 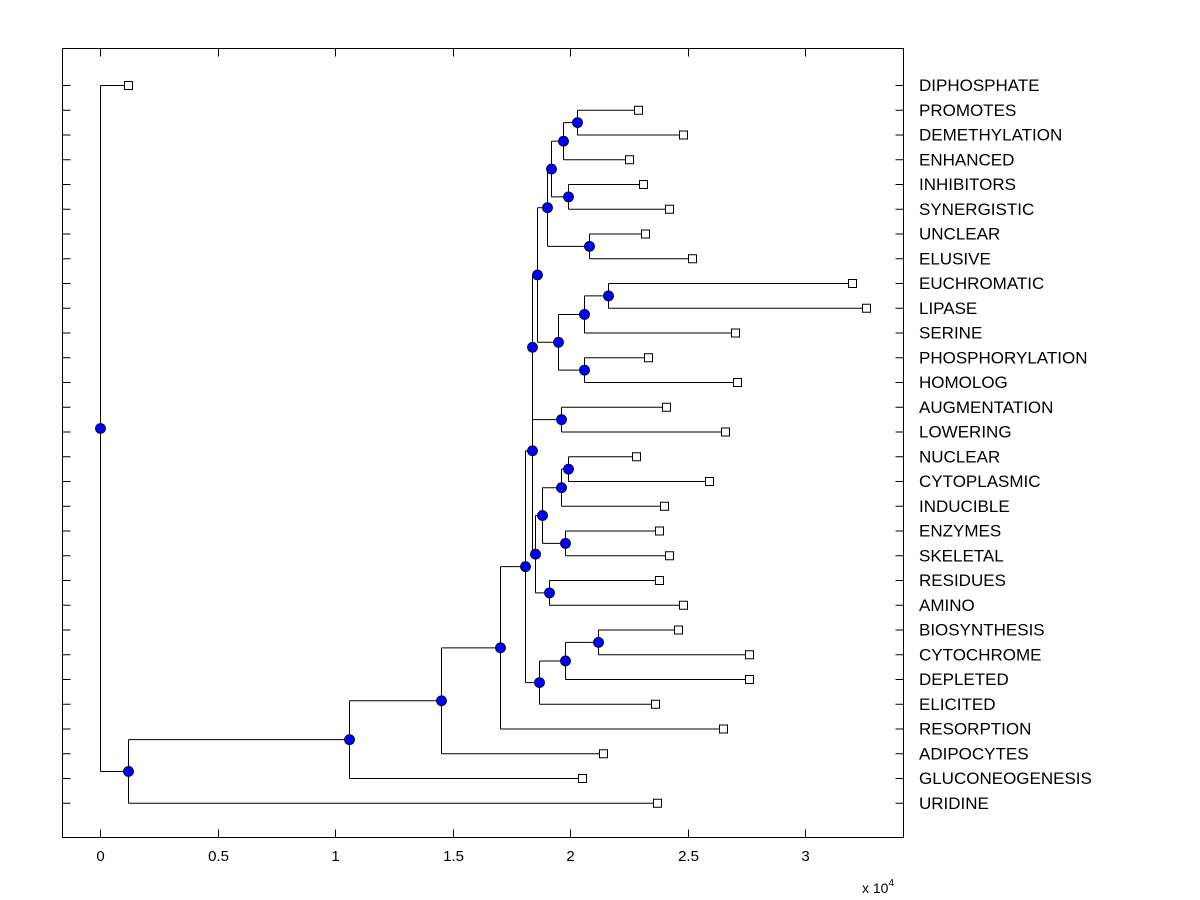 What do you see at coordinates (218, 856) in the screenshot?
I see `x-tick-label: 0.5` at bounding box center [218, 856].